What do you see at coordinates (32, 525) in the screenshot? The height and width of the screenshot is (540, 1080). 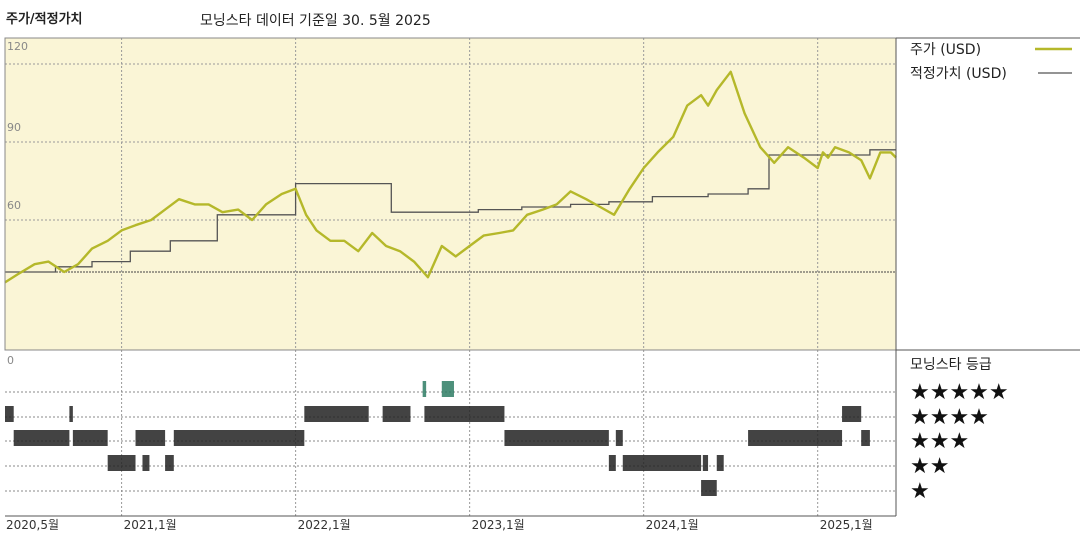 I see `x-tick-label: 2020,5월` at bounding box center [32, 525].